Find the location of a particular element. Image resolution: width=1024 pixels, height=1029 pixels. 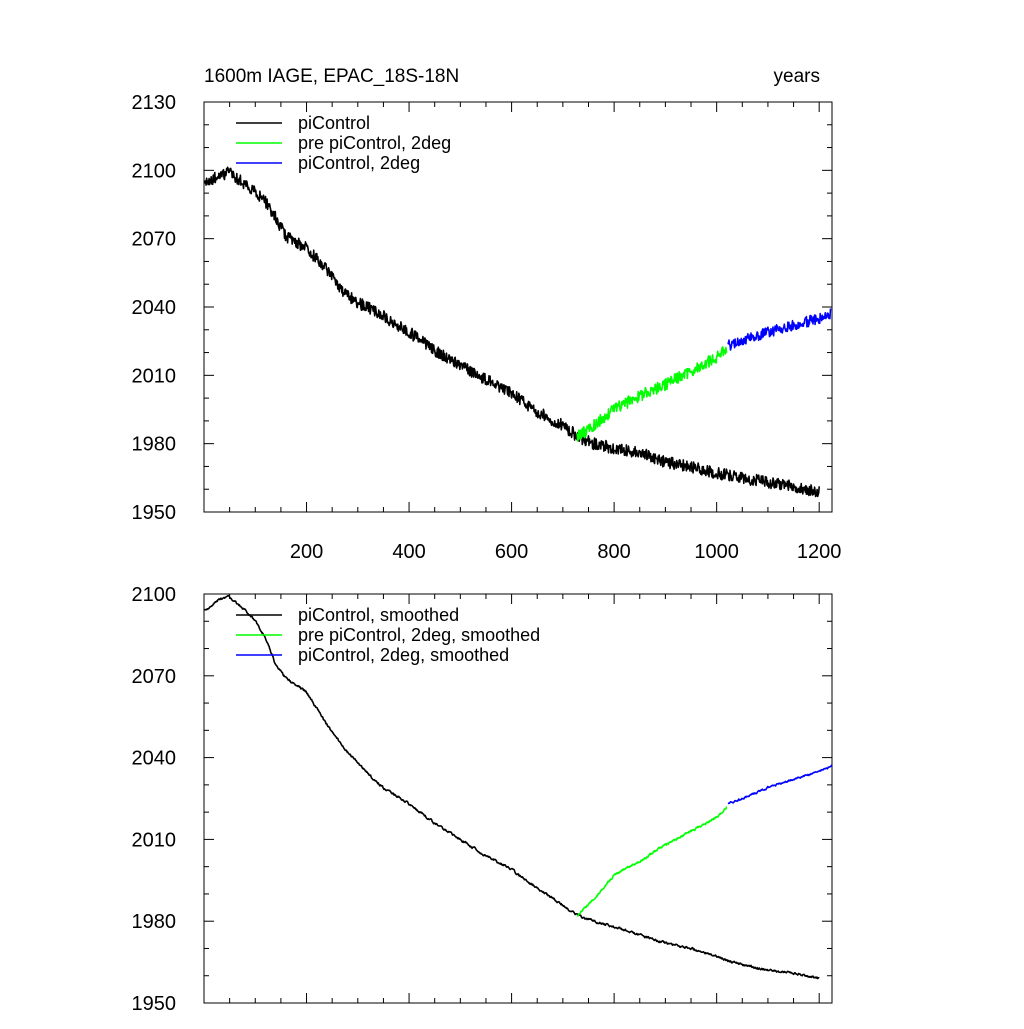

bottom-y-tick-label: 1950 is located at coordinates (154, 1004).